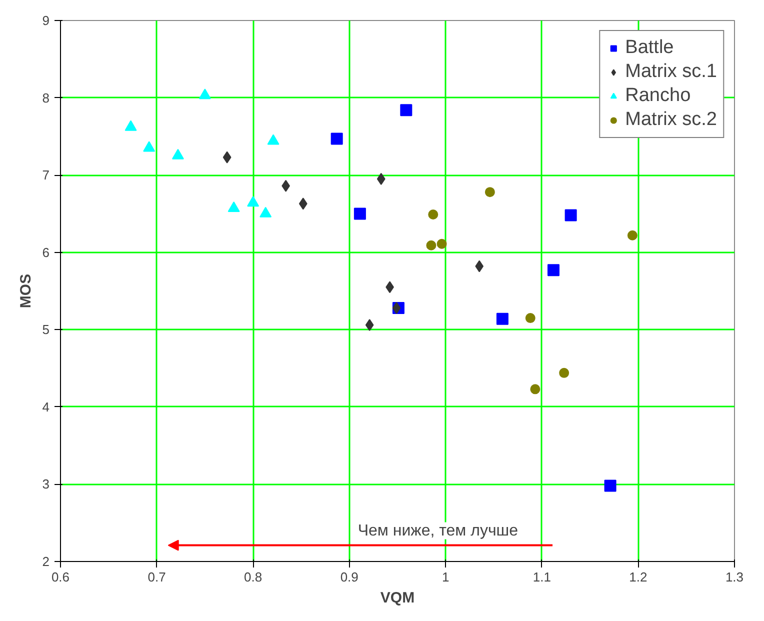  Describe the element at coordinates (649, 48) in the screenshot. I see `legend-label: Battle` at that location.